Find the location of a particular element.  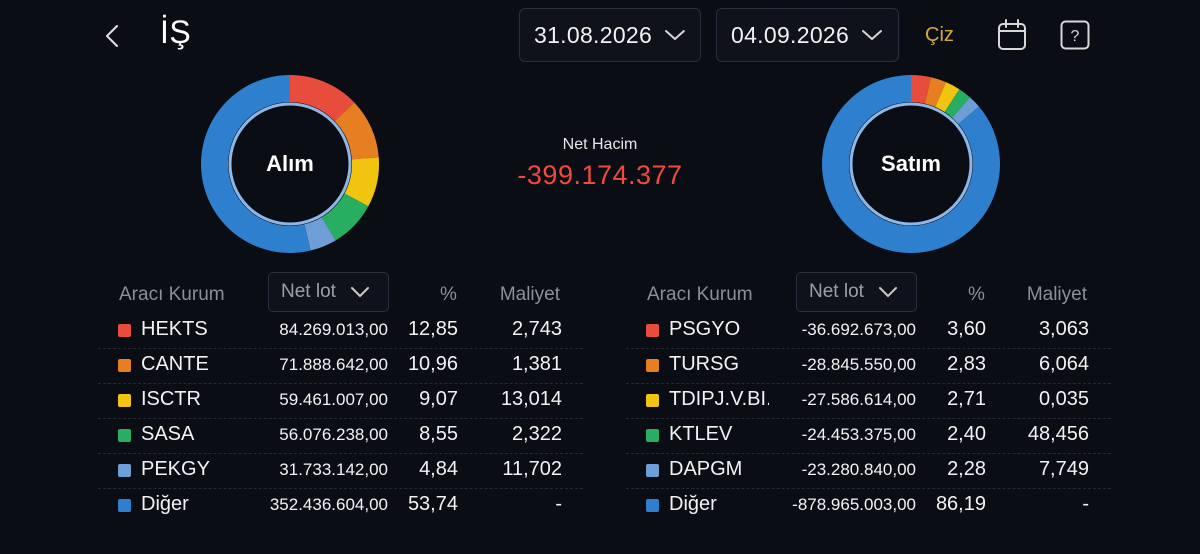

help-button: ? is located at coordinates (1075, 37).